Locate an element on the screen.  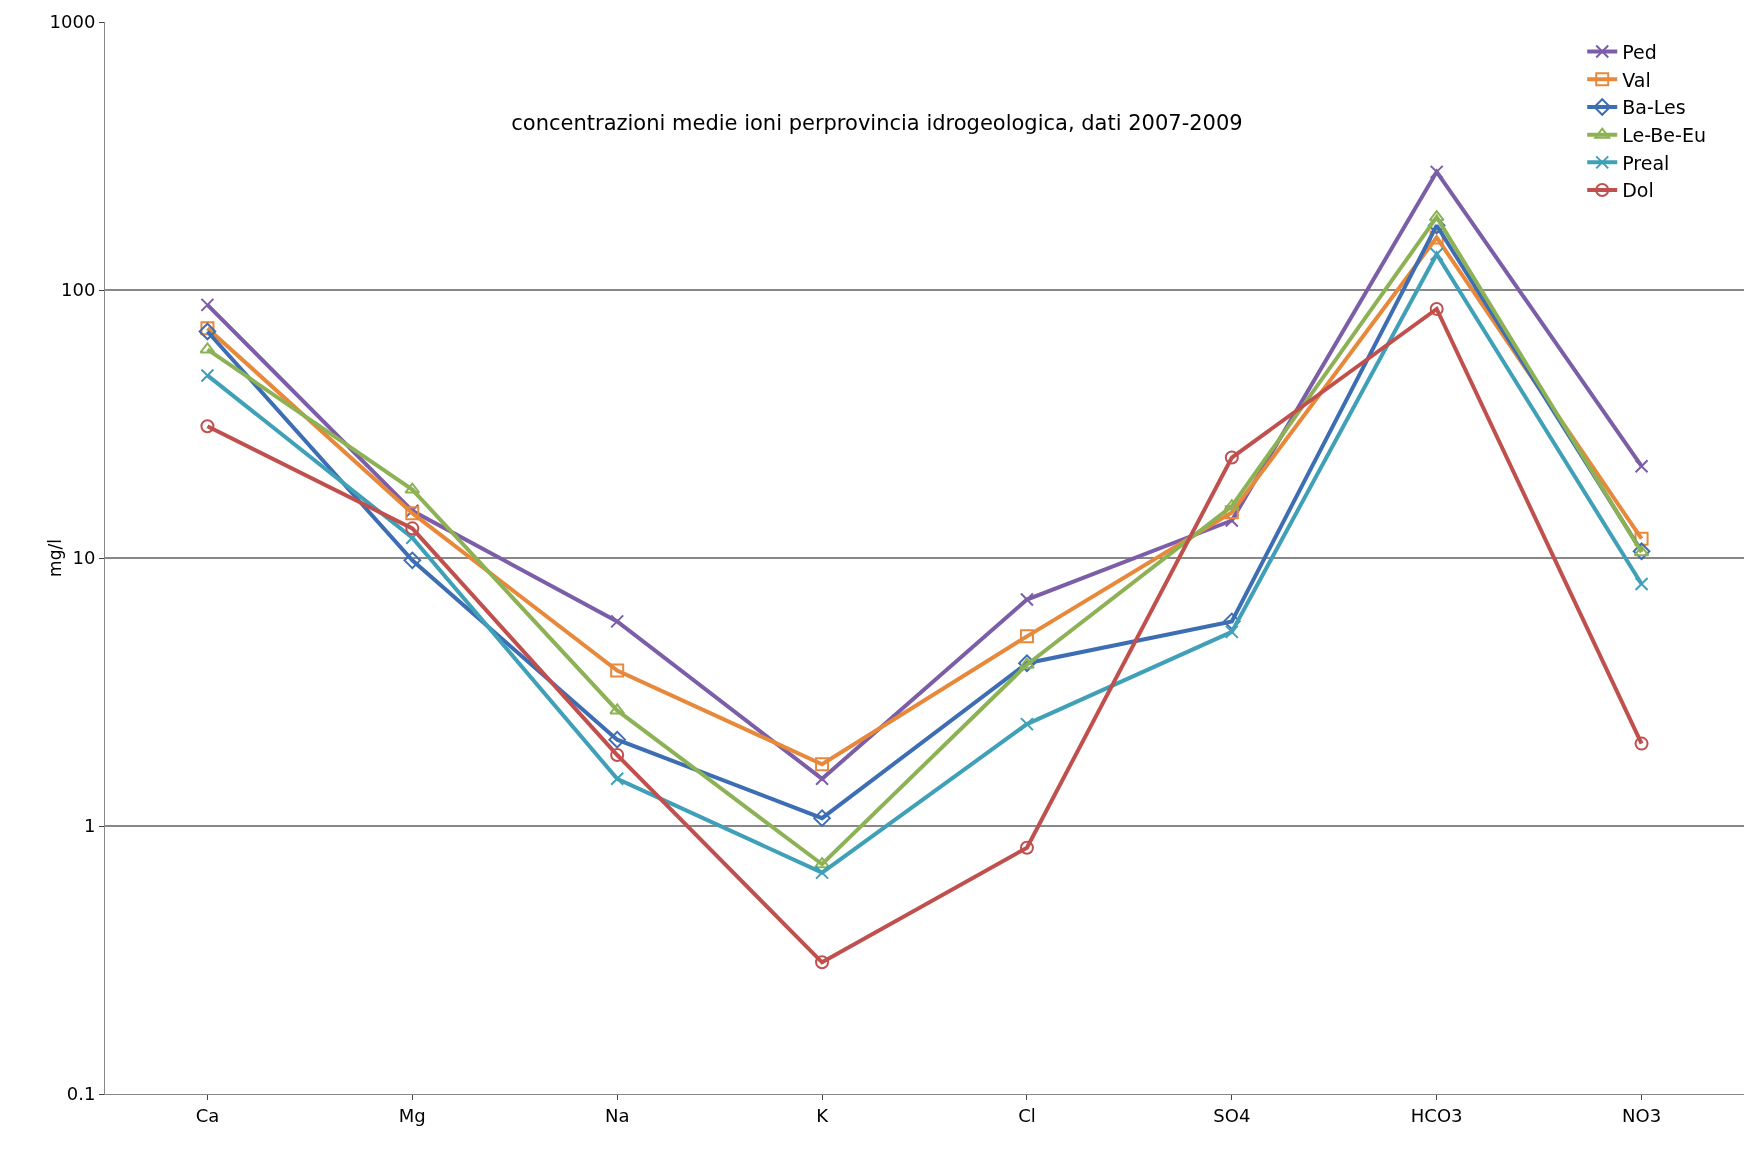
legend-label: Le-Be-Eu is located at coordinates (1664, 135).